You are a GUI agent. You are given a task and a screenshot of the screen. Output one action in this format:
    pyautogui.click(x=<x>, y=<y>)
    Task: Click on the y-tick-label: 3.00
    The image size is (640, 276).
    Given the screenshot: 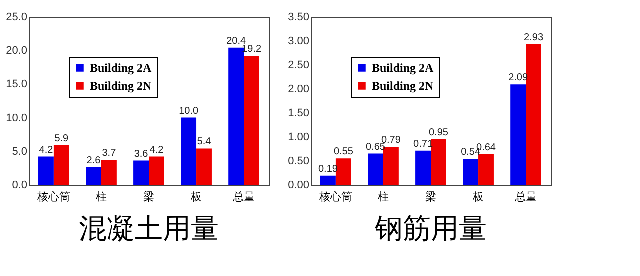 What is the action you would take?
    pyautogui.click(x=299, y=42)
    